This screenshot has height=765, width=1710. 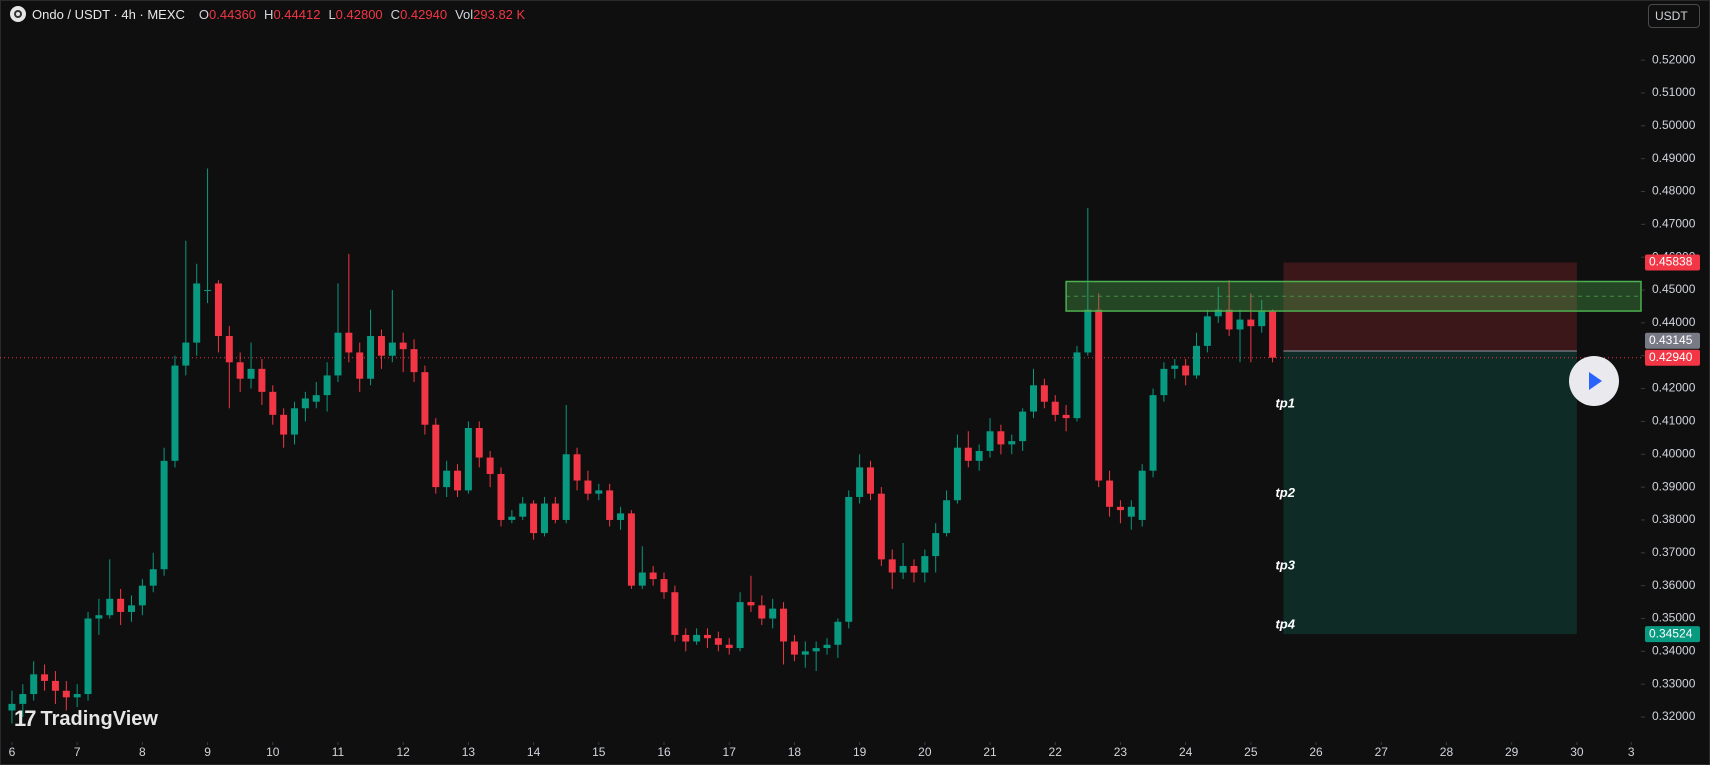 What do you see at coordinates (1447, 752) in the screenshot?
I see `x-tick-label: 28` at bounding box center [1447, 752].